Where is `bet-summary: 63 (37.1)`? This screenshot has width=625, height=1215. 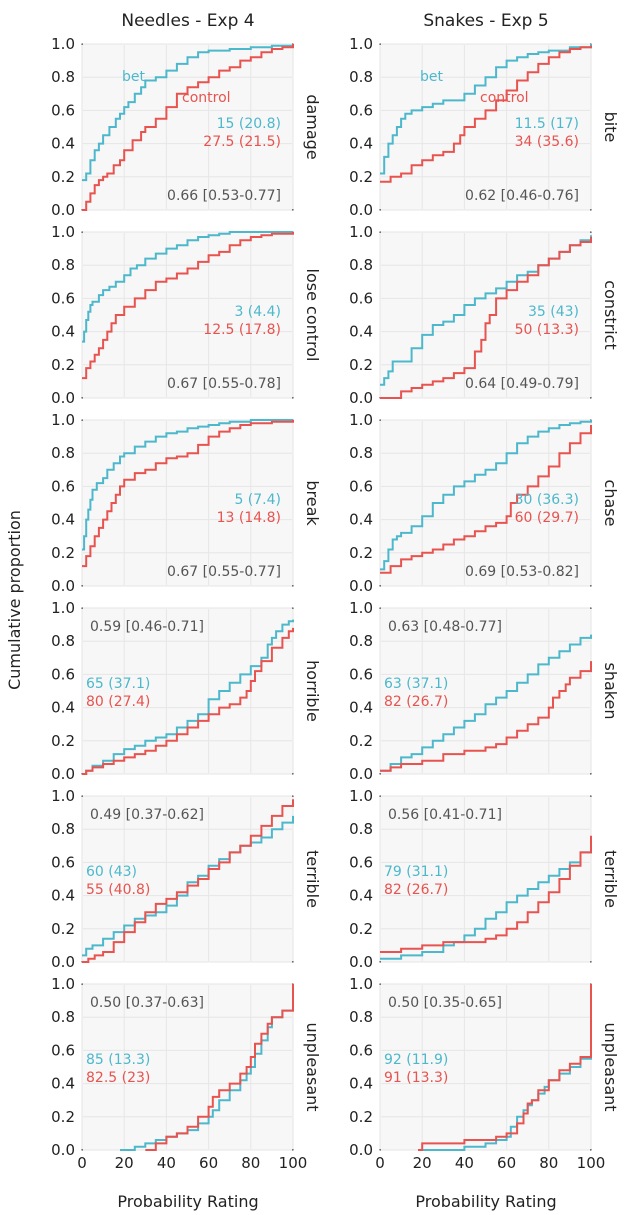 bet-summary: 63 (37.1) is located at coordinates (416, 684).